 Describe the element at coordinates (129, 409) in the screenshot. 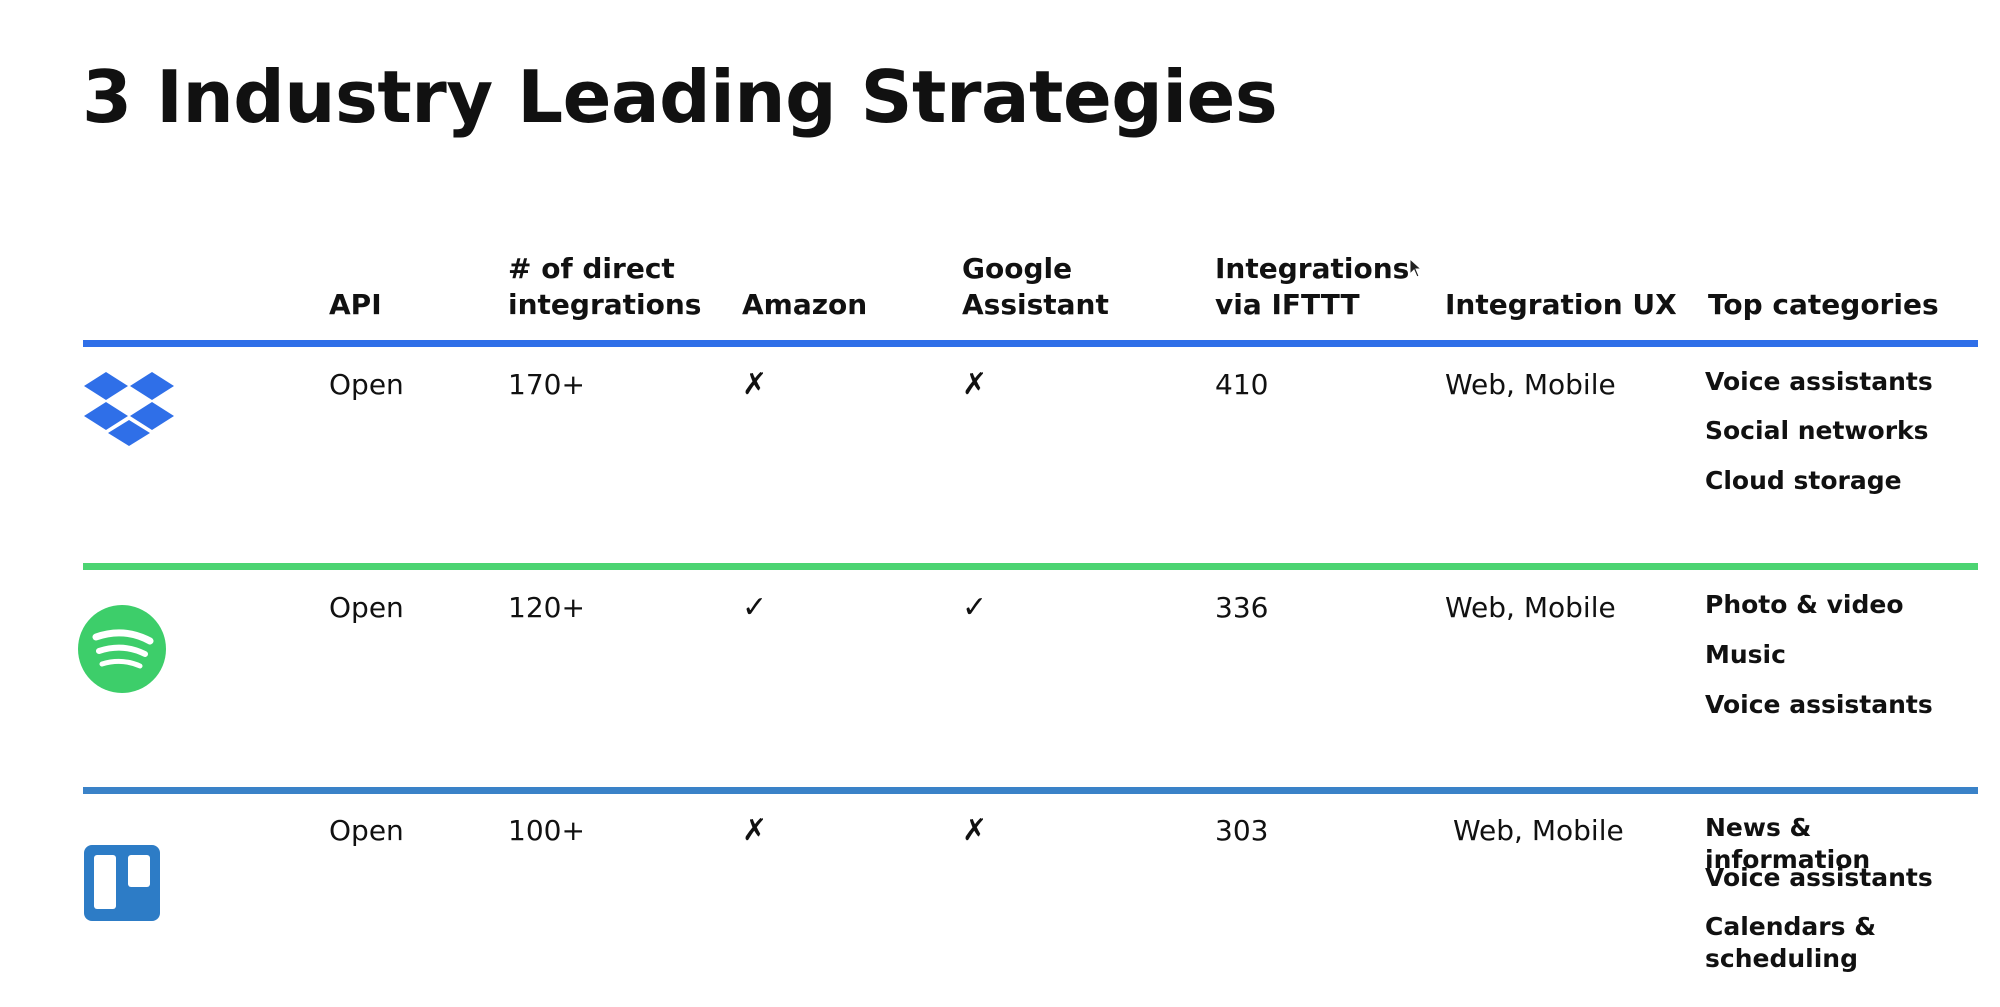

I see `dropbox-logo-icon` at that location.